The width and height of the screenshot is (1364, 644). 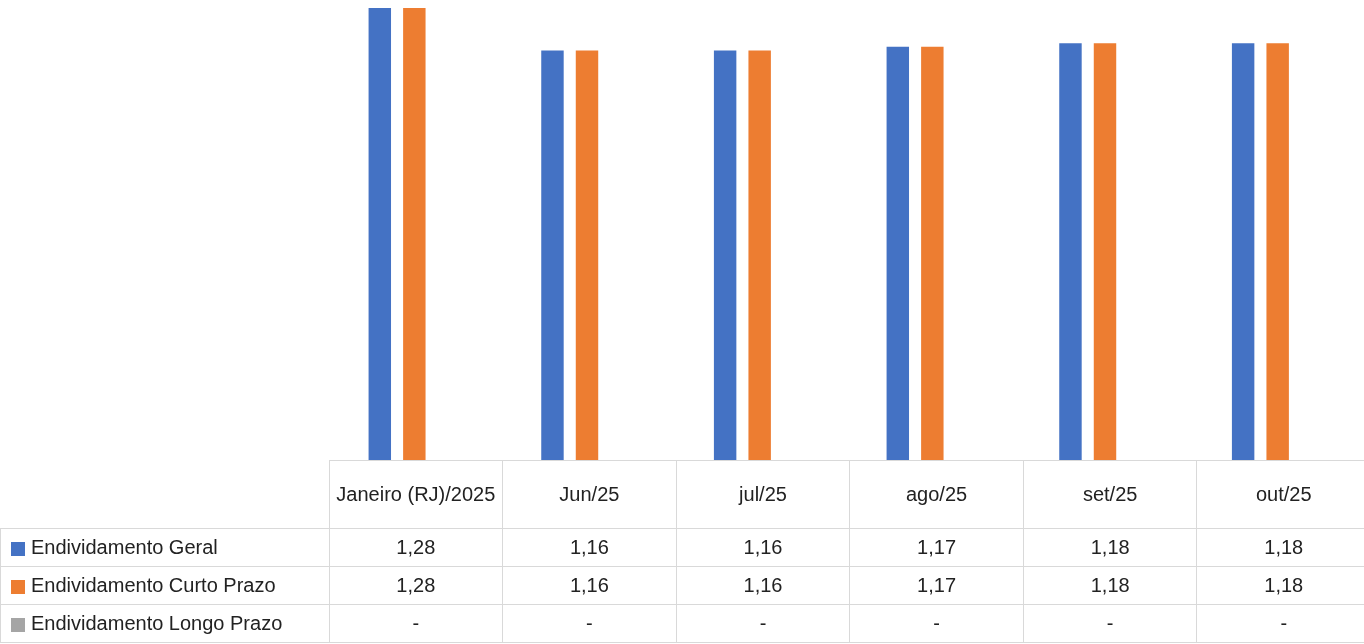 What do you see at coordinates (1280, 494) in the screenshot?
I see `x-tick-label: out/25` at bounding box center [1280, 494].